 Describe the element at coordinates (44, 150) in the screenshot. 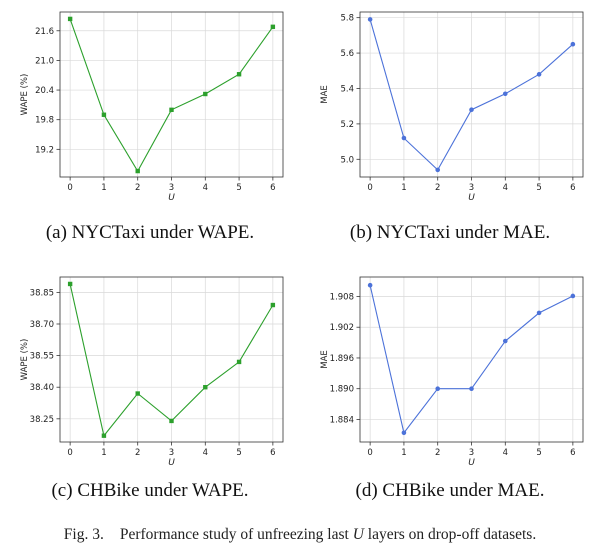

I see `y-tick-label: 19.2` at that location.